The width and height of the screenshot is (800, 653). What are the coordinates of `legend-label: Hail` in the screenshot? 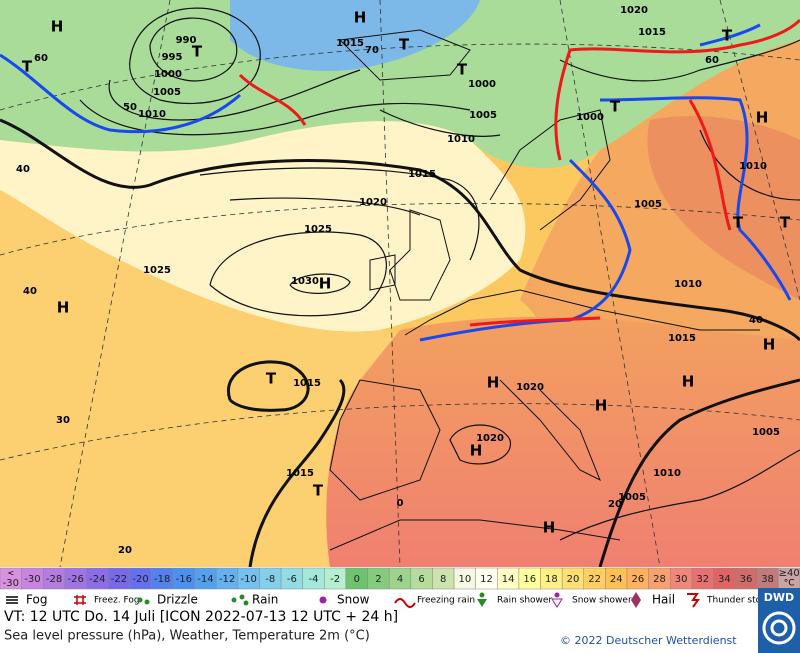 It's located at (663, 600).